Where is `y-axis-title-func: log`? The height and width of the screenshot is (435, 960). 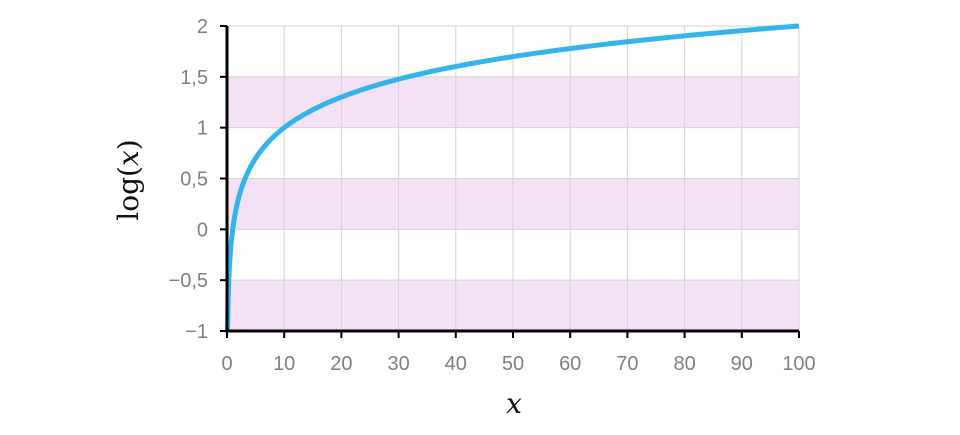 y-axis-title-func: log is located at coordinates (128, 199).